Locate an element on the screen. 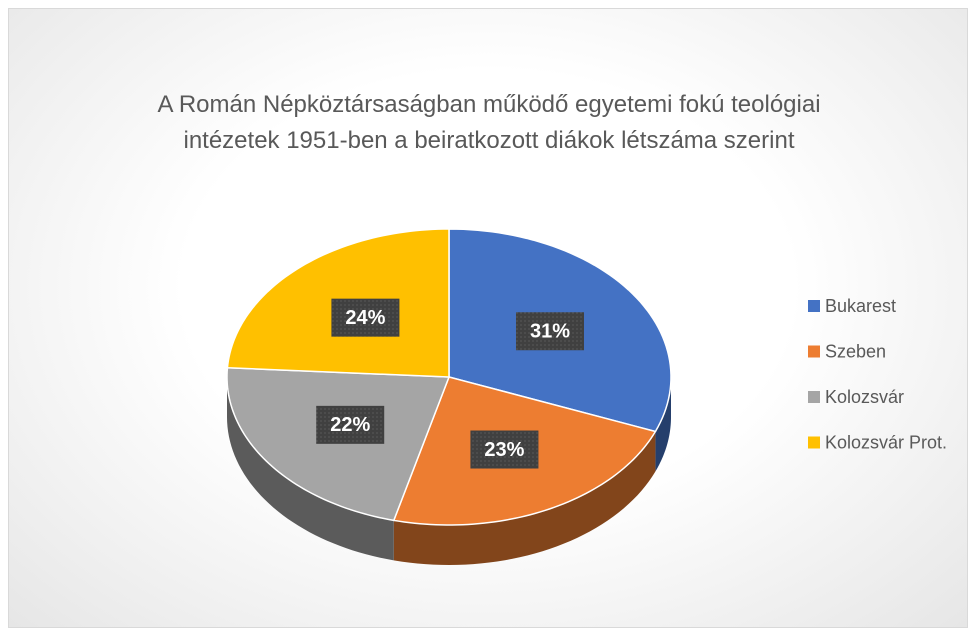 This screenshot has width=979, height=638. slice is located at coordinates (338, 444).